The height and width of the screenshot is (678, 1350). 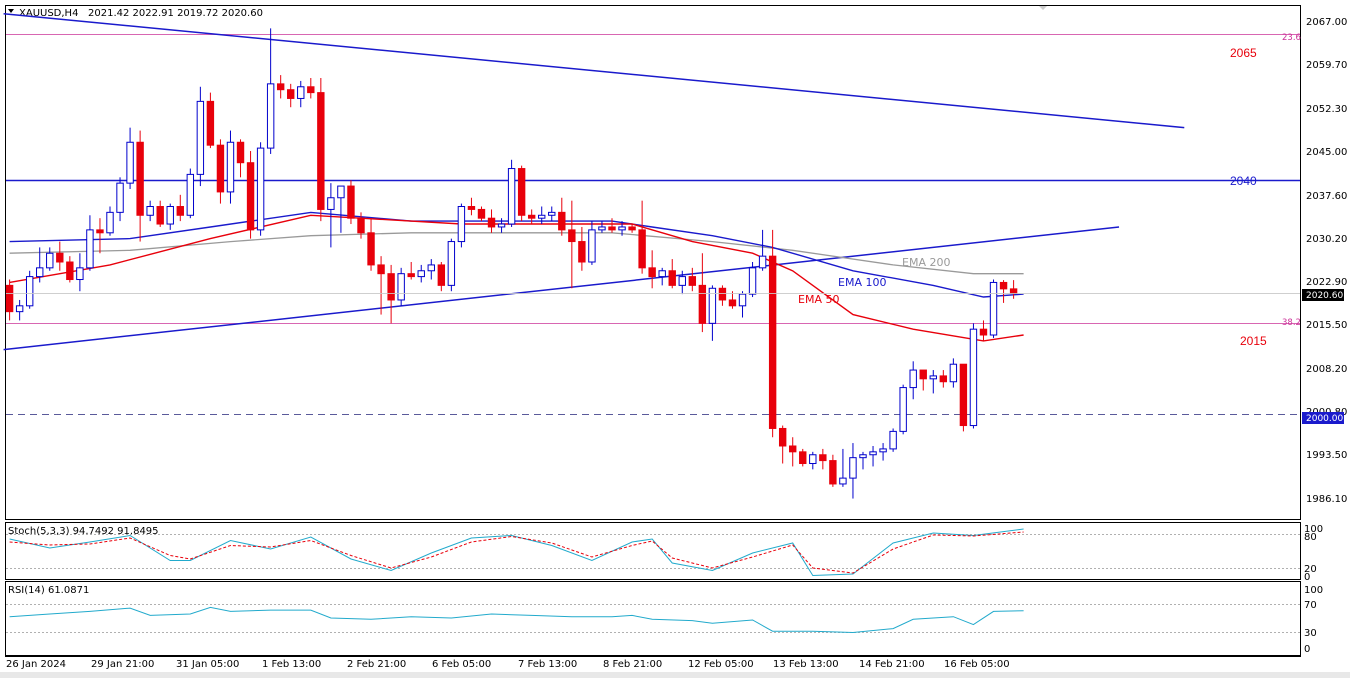 I want to click on time-tick: 16 Feb 05:00, so click(x=977, y=664).